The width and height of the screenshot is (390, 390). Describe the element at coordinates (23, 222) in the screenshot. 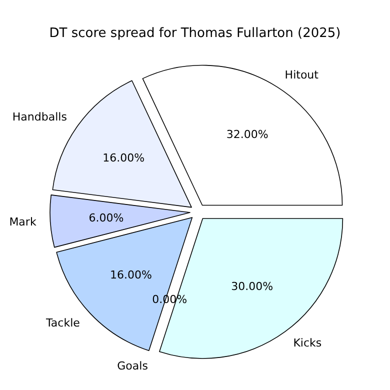

I see `slice-label: Mark` at that location.